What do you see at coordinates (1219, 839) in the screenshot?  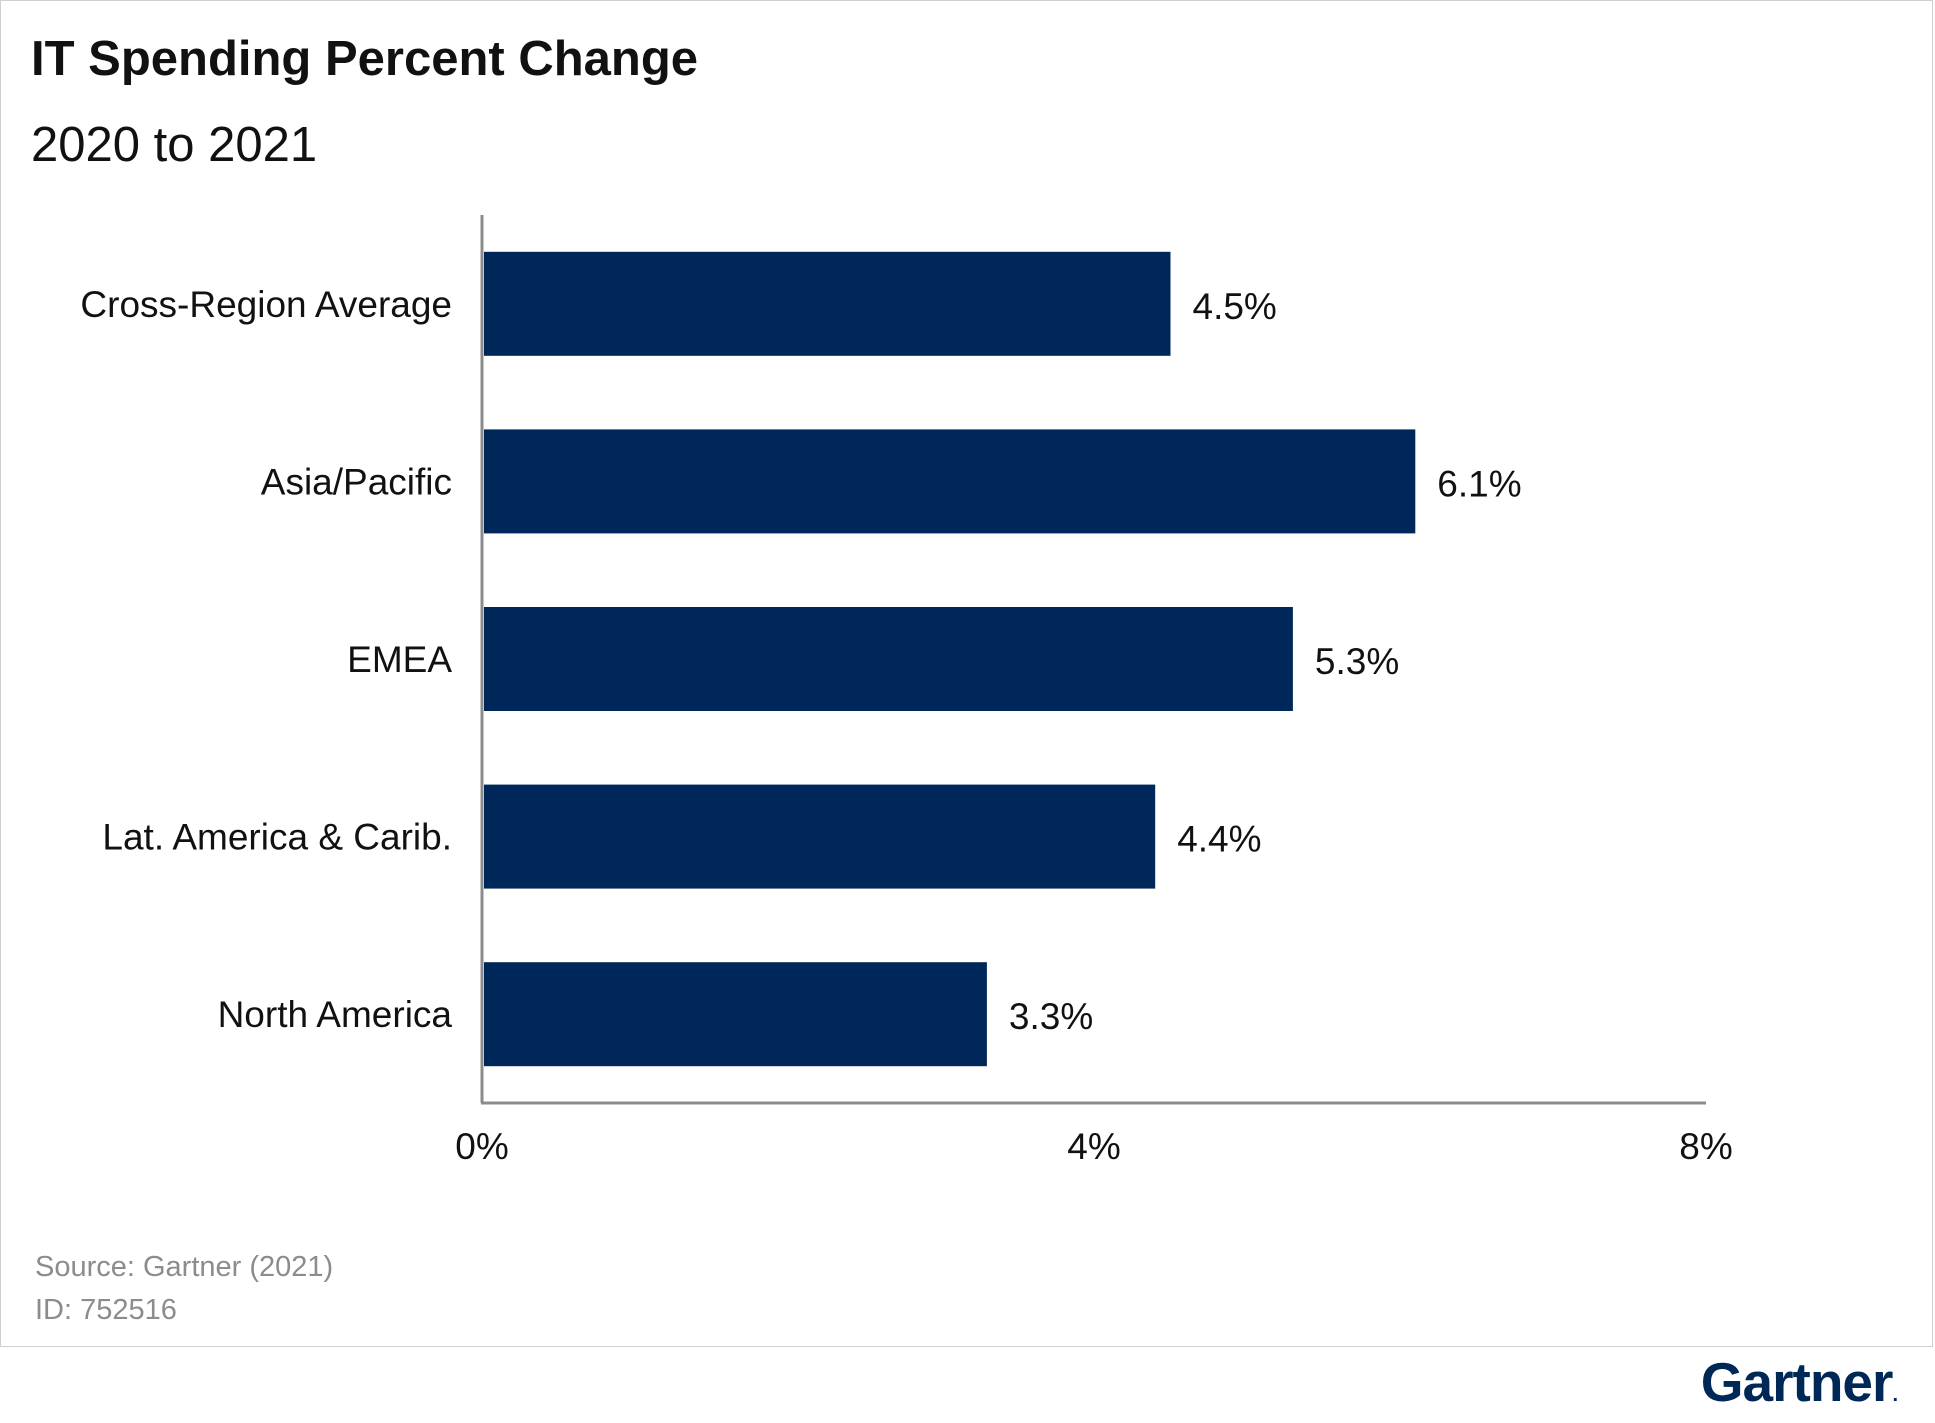 I see `data-label: 4.4%` at bounding box center [1219, 839].